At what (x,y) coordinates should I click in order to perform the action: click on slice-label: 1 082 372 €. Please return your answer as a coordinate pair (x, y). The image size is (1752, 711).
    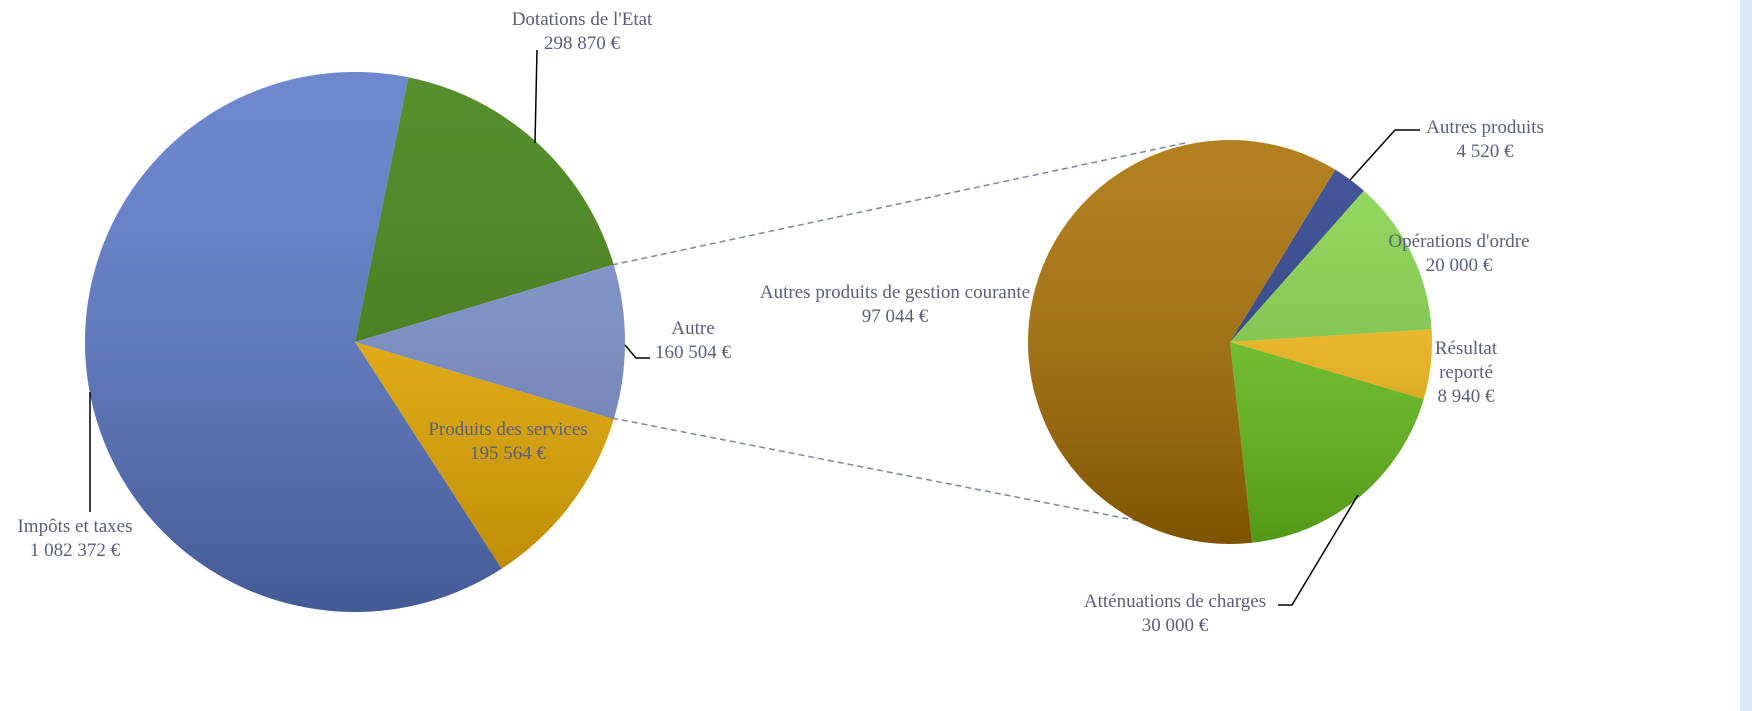
    Looking at the image, I should click on (75, 550).